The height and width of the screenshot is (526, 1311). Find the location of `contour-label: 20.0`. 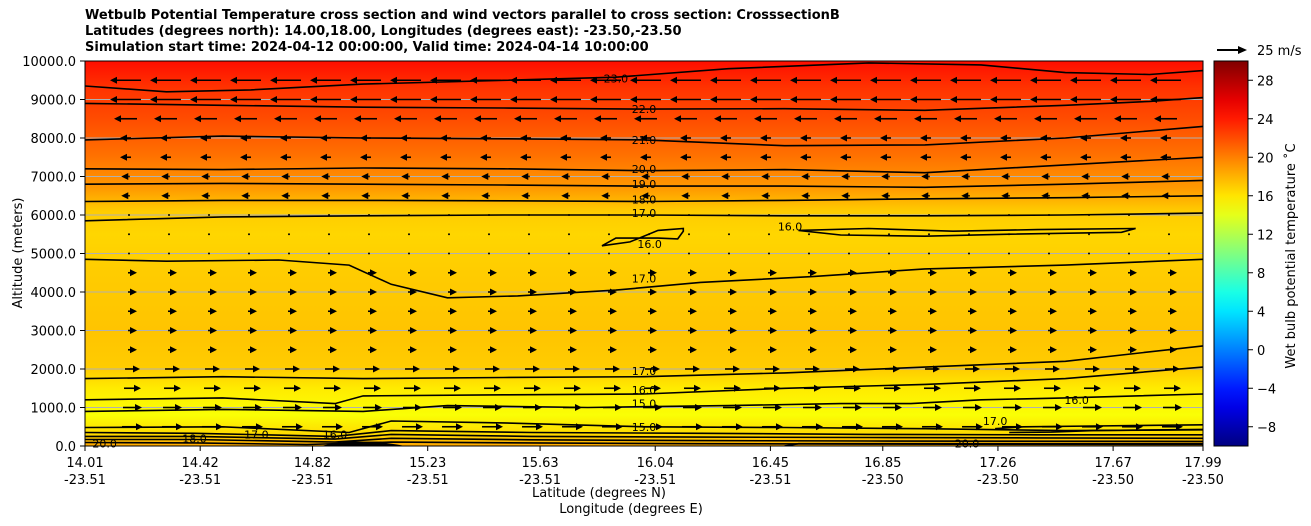

contour-label: 20.0 is located at coordinates (644, 169).